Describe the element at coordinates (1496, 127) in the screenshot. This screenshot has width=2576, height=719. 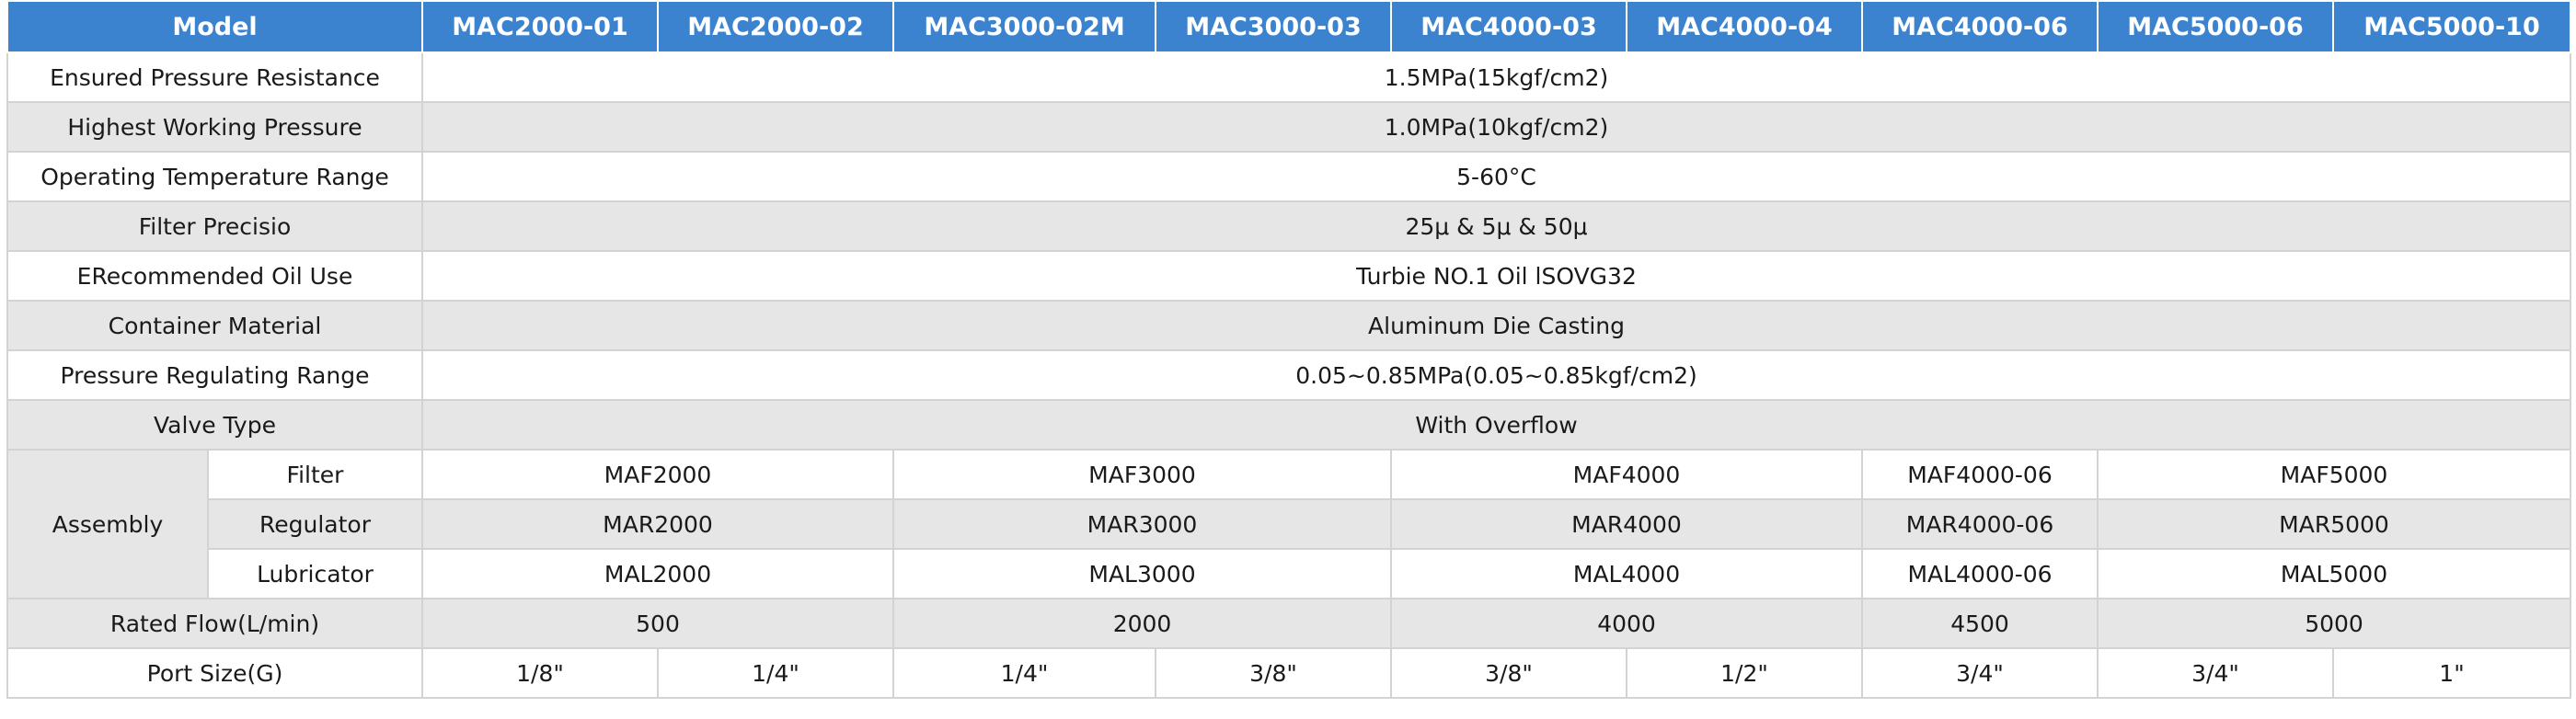
I see `spec-value: 1.0MPa(10kgf/cm2)` at that location.